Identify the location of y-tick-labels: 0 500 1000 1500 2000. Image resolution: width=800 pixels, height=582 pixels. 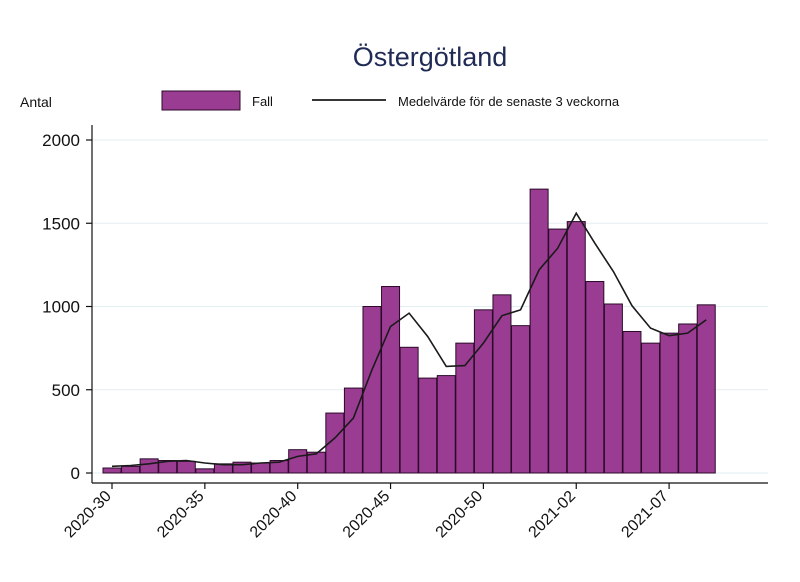
(67, 307).